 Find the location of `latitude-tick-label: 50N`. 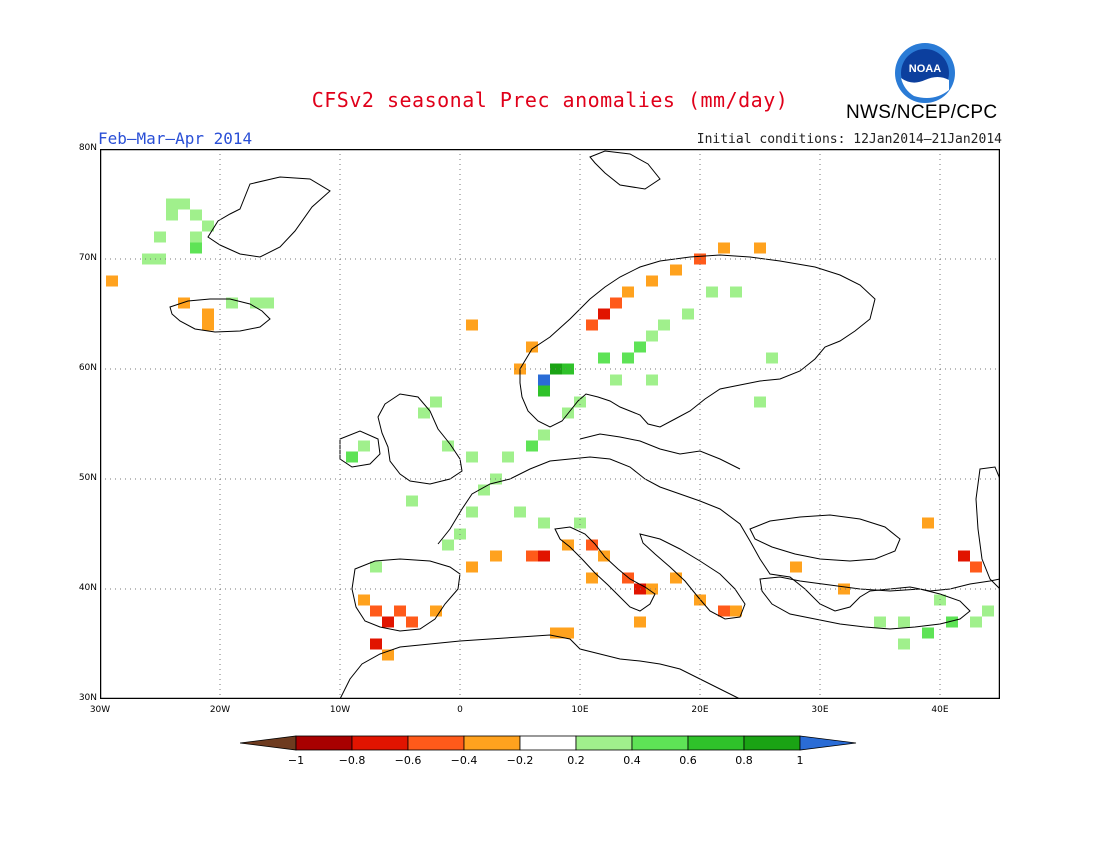

latitude-tick-label: 50N is located at coordinates (87, 478).